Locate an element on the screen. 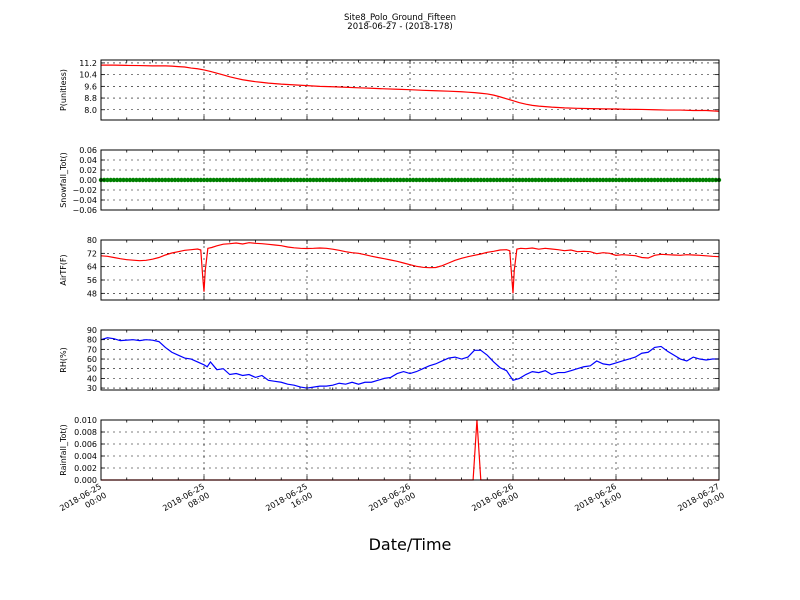 This screenshot has width=800, height=600. series-line is located at coordinates (410, 88).